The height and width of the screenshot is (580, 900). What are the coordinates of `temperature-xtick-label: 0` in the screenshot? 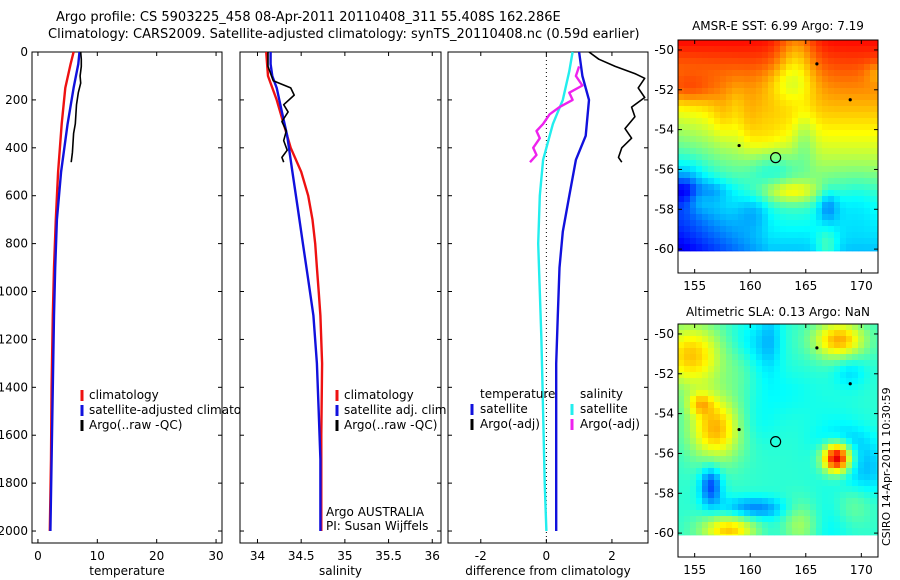 It's located at (38, 556).